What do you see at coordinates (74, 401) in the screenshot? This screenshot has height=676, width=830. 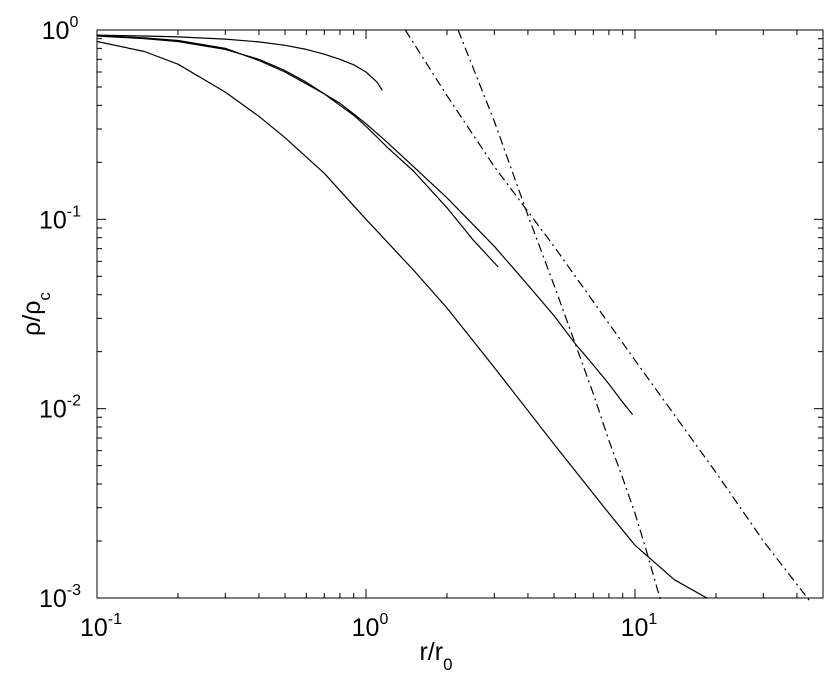 I see `y-tick-label-exp: -2` at bounding box center [74, 401].